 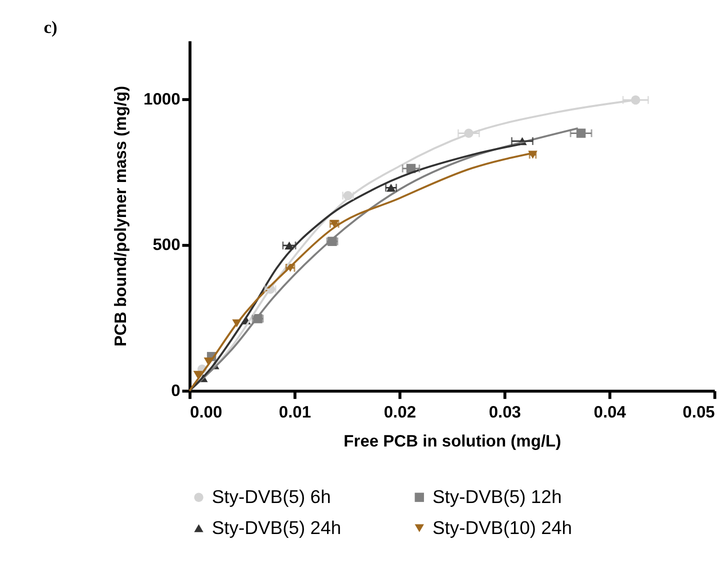 I want to click on legend-label: Sty-DVB(5) 24h, so click(x=277, y=527).